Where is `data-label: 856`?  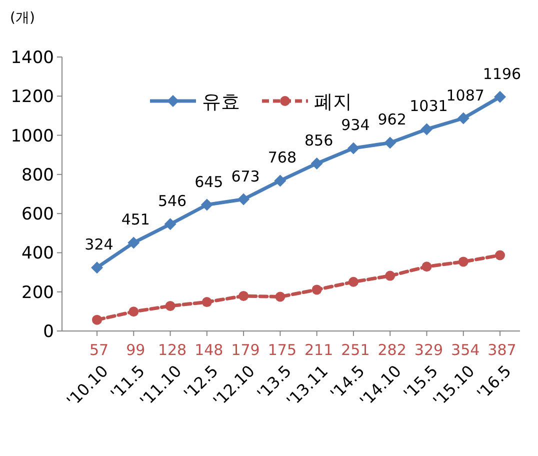 data-label: 856 is located at coordinates (319, 140).